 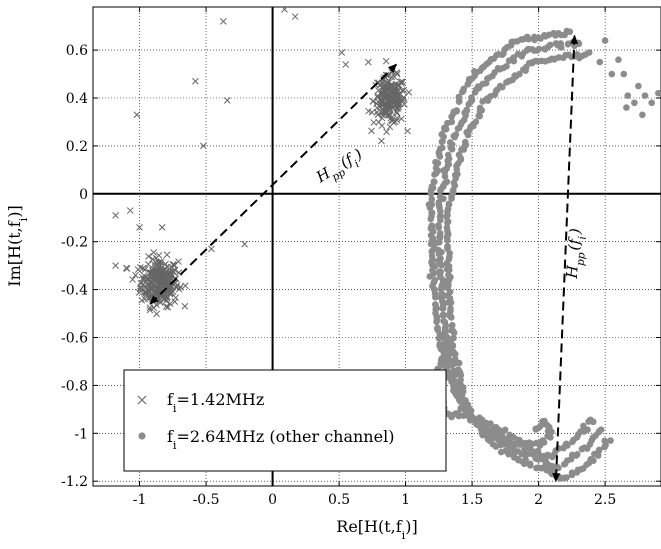 I want to click on y-tick-label: 0.4, so click(x=77, y=99).